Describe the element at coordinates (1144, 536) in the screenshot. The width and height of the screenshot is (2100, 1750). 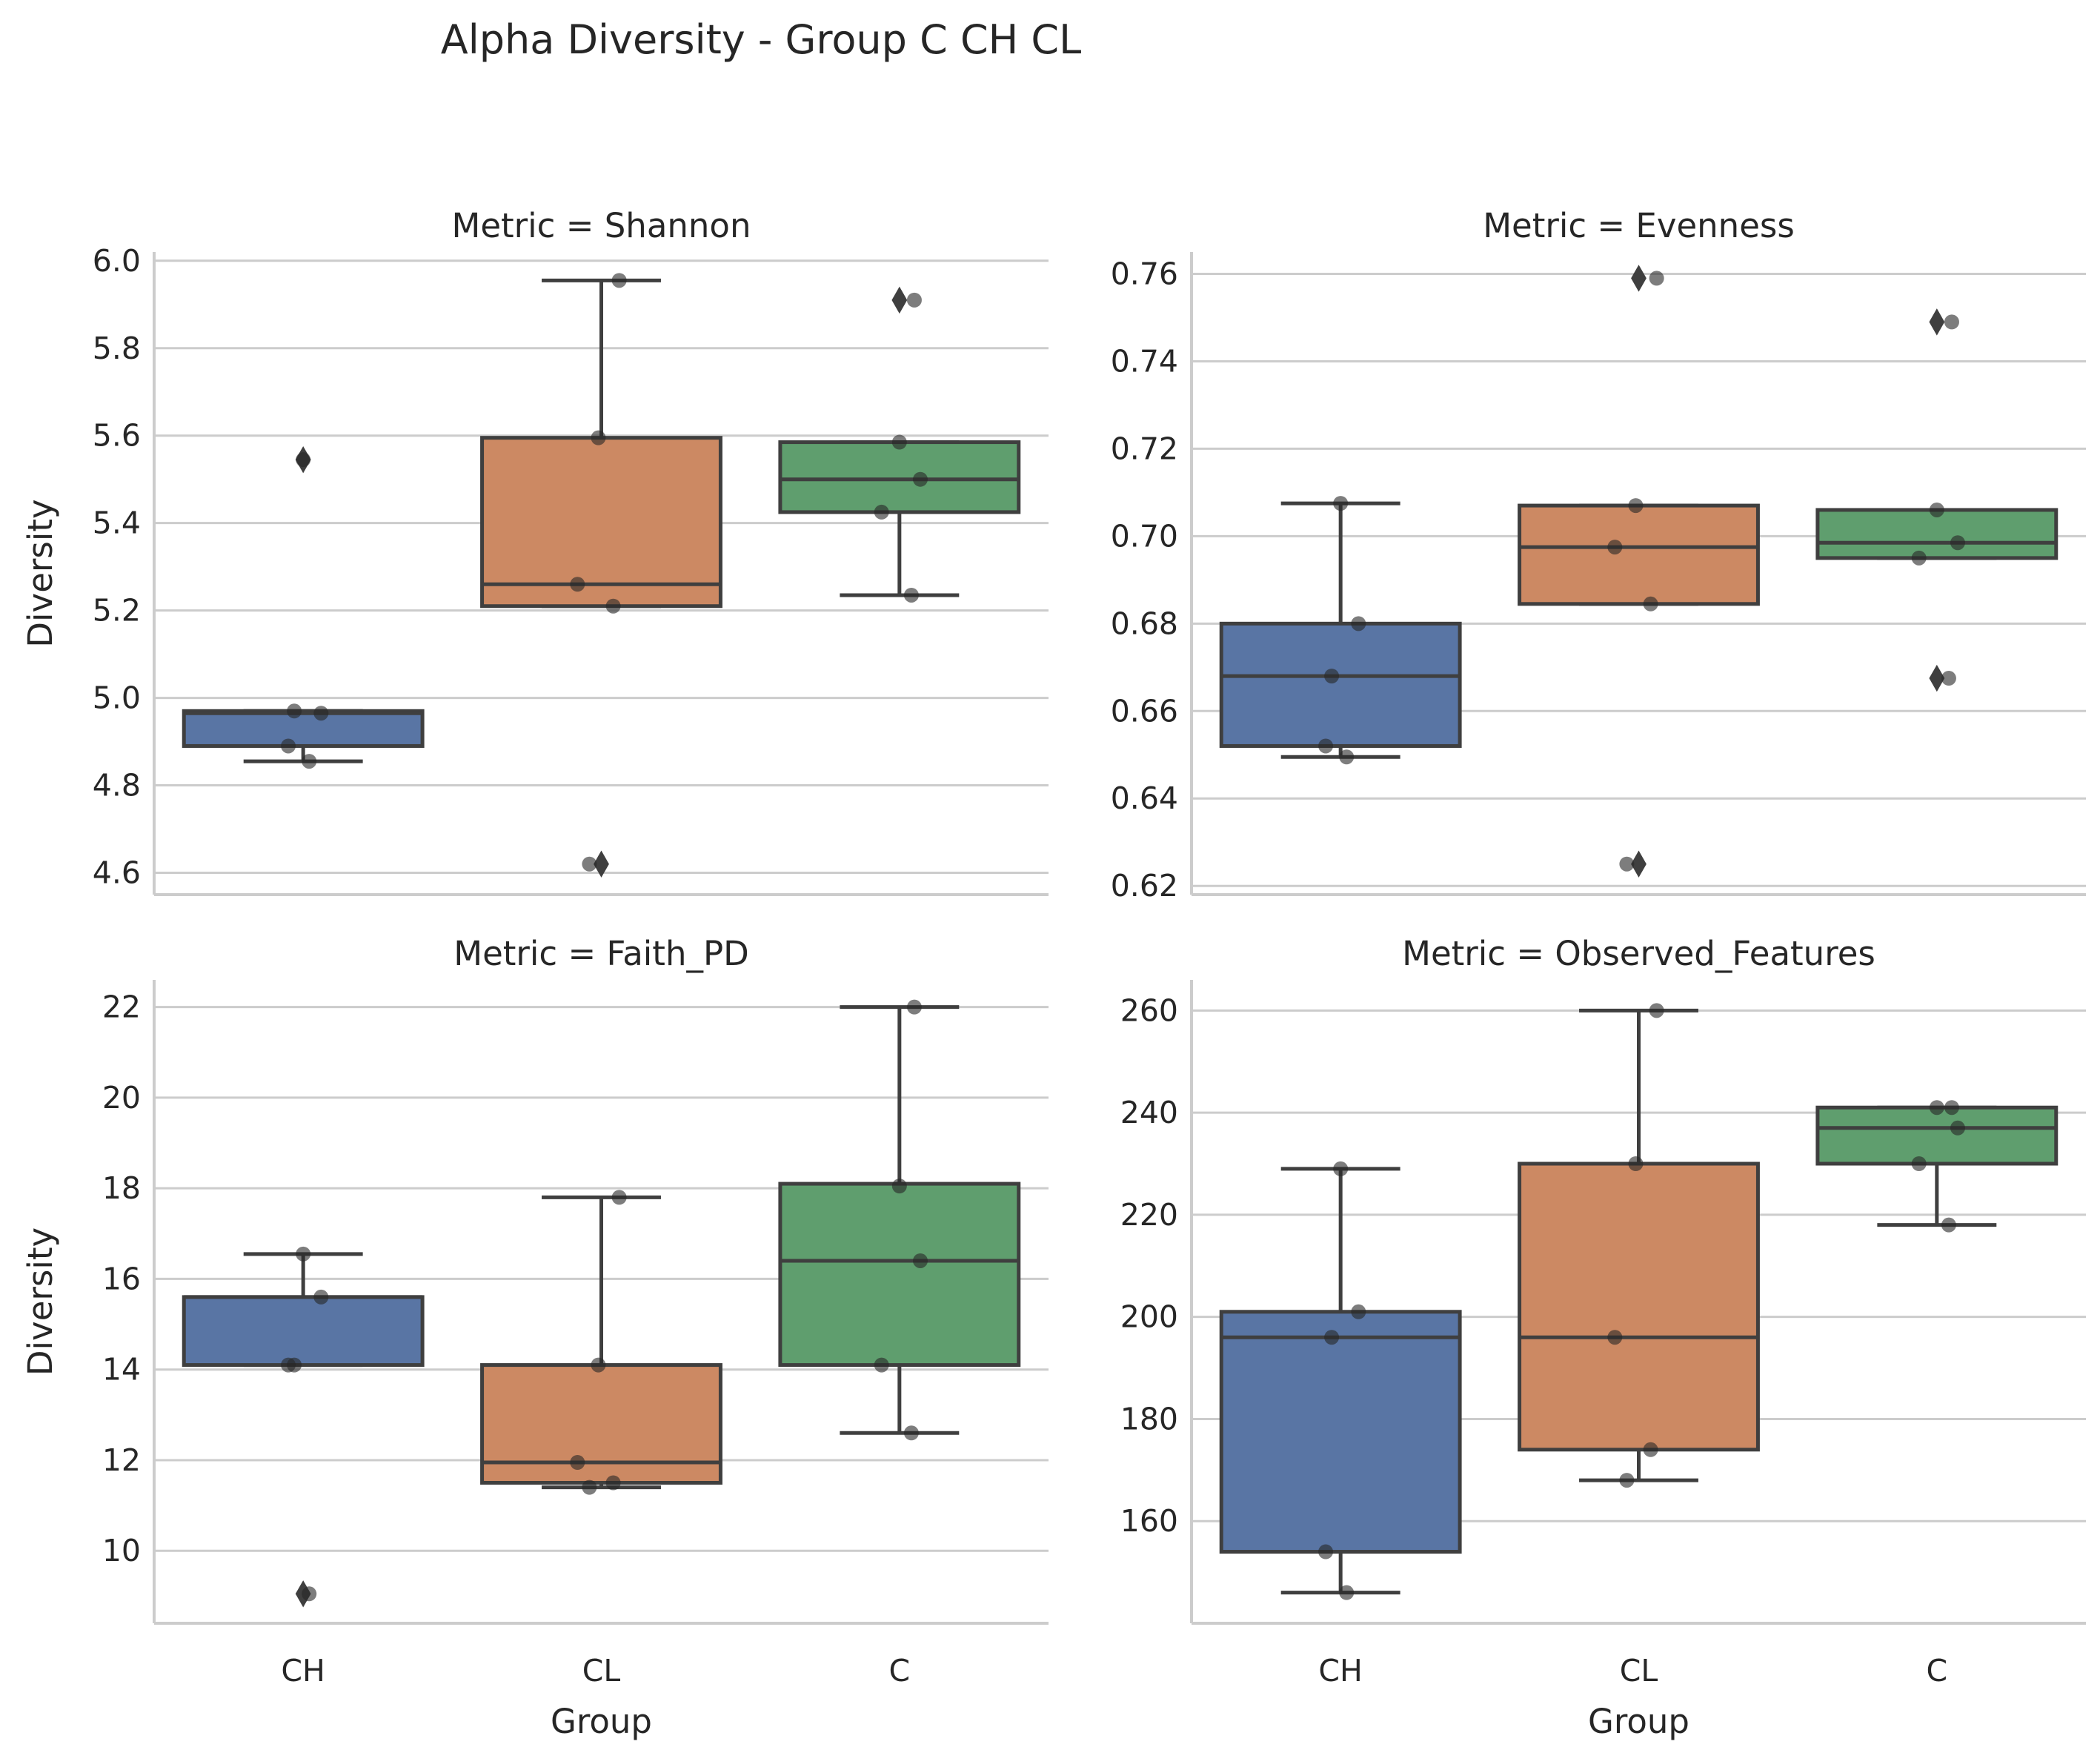
I see `y-tick-label: 0.70` at that location.